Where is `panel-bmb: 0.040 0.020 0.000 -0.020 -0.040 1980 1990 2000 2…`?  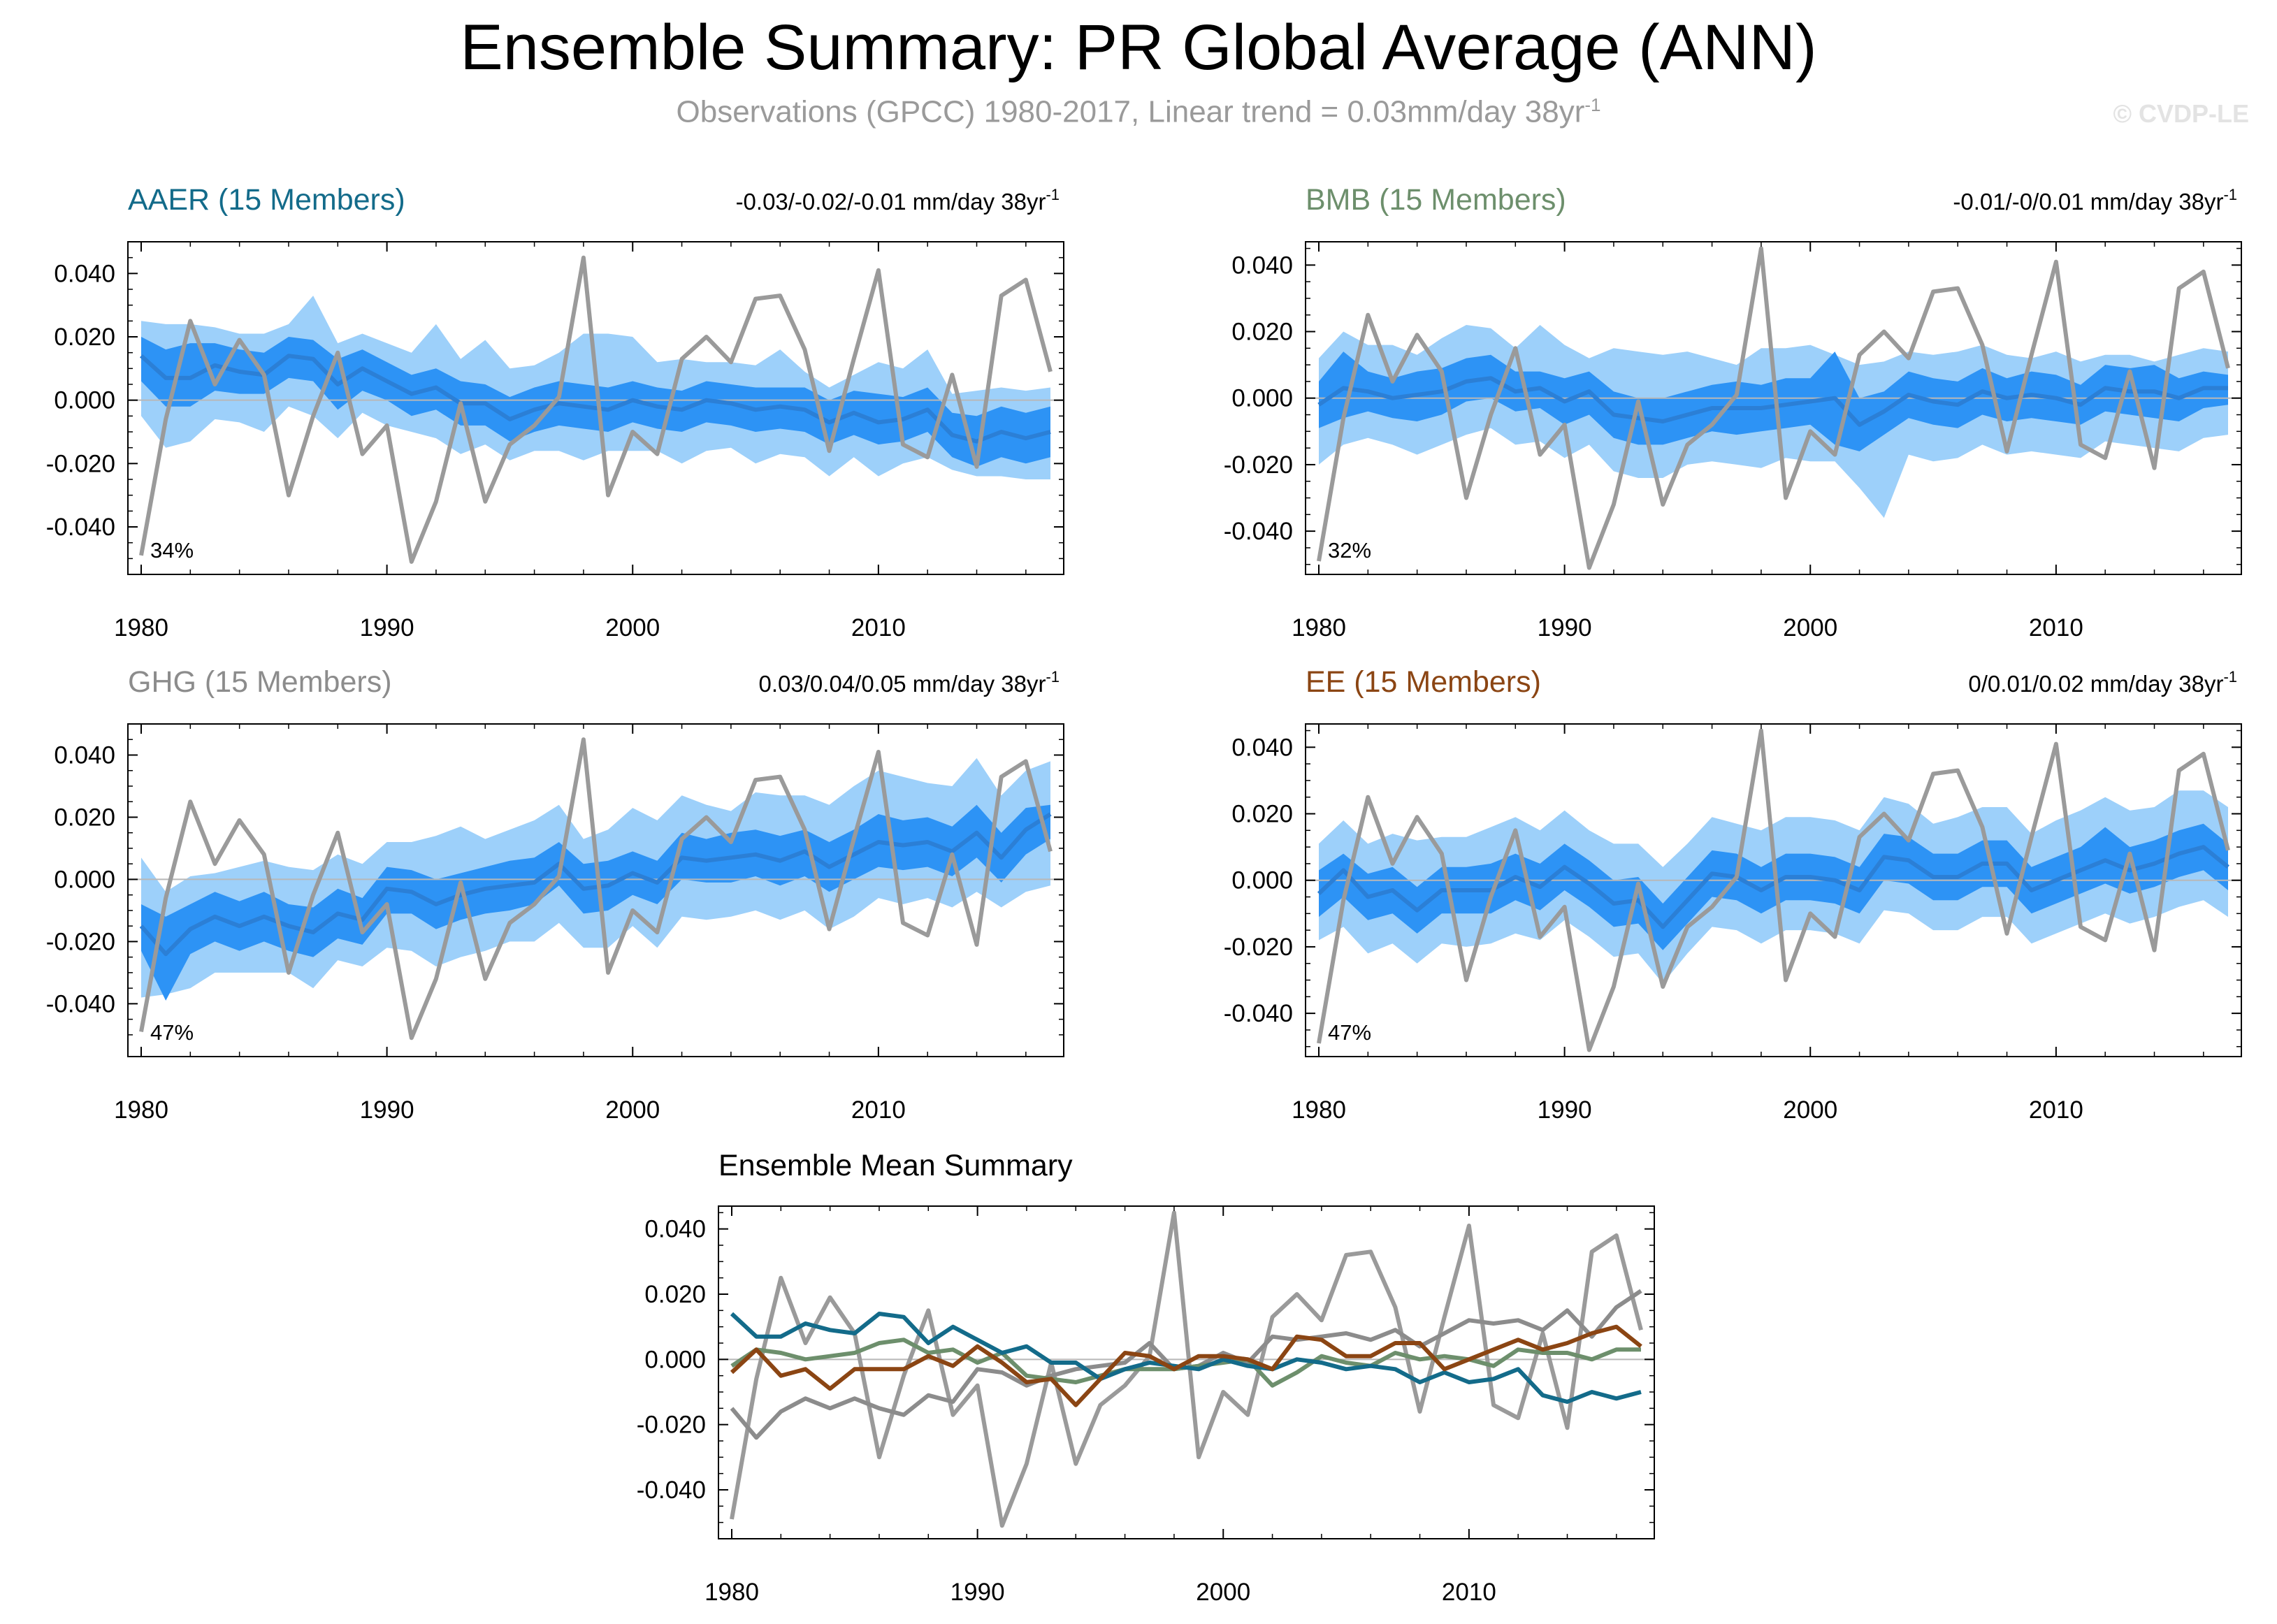
panel-bmb: 0.040 0.020 0.000 -0.020 -0.040 1980 1990 2000 2… is located at coordinates (1733, 412).